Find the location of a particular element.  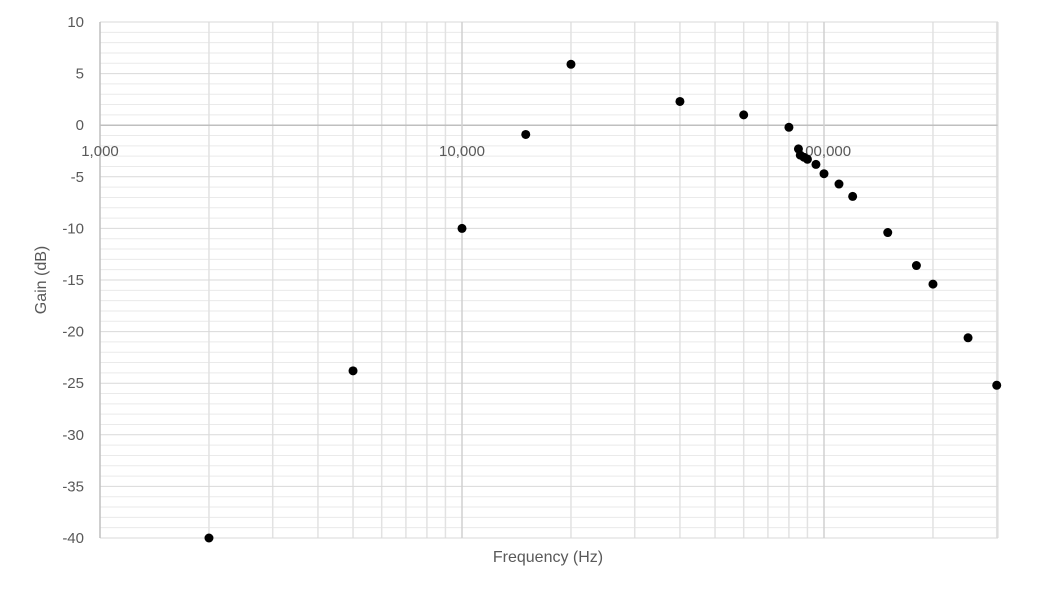

y-tick-label: 5 is located at coordinates (80, 74).